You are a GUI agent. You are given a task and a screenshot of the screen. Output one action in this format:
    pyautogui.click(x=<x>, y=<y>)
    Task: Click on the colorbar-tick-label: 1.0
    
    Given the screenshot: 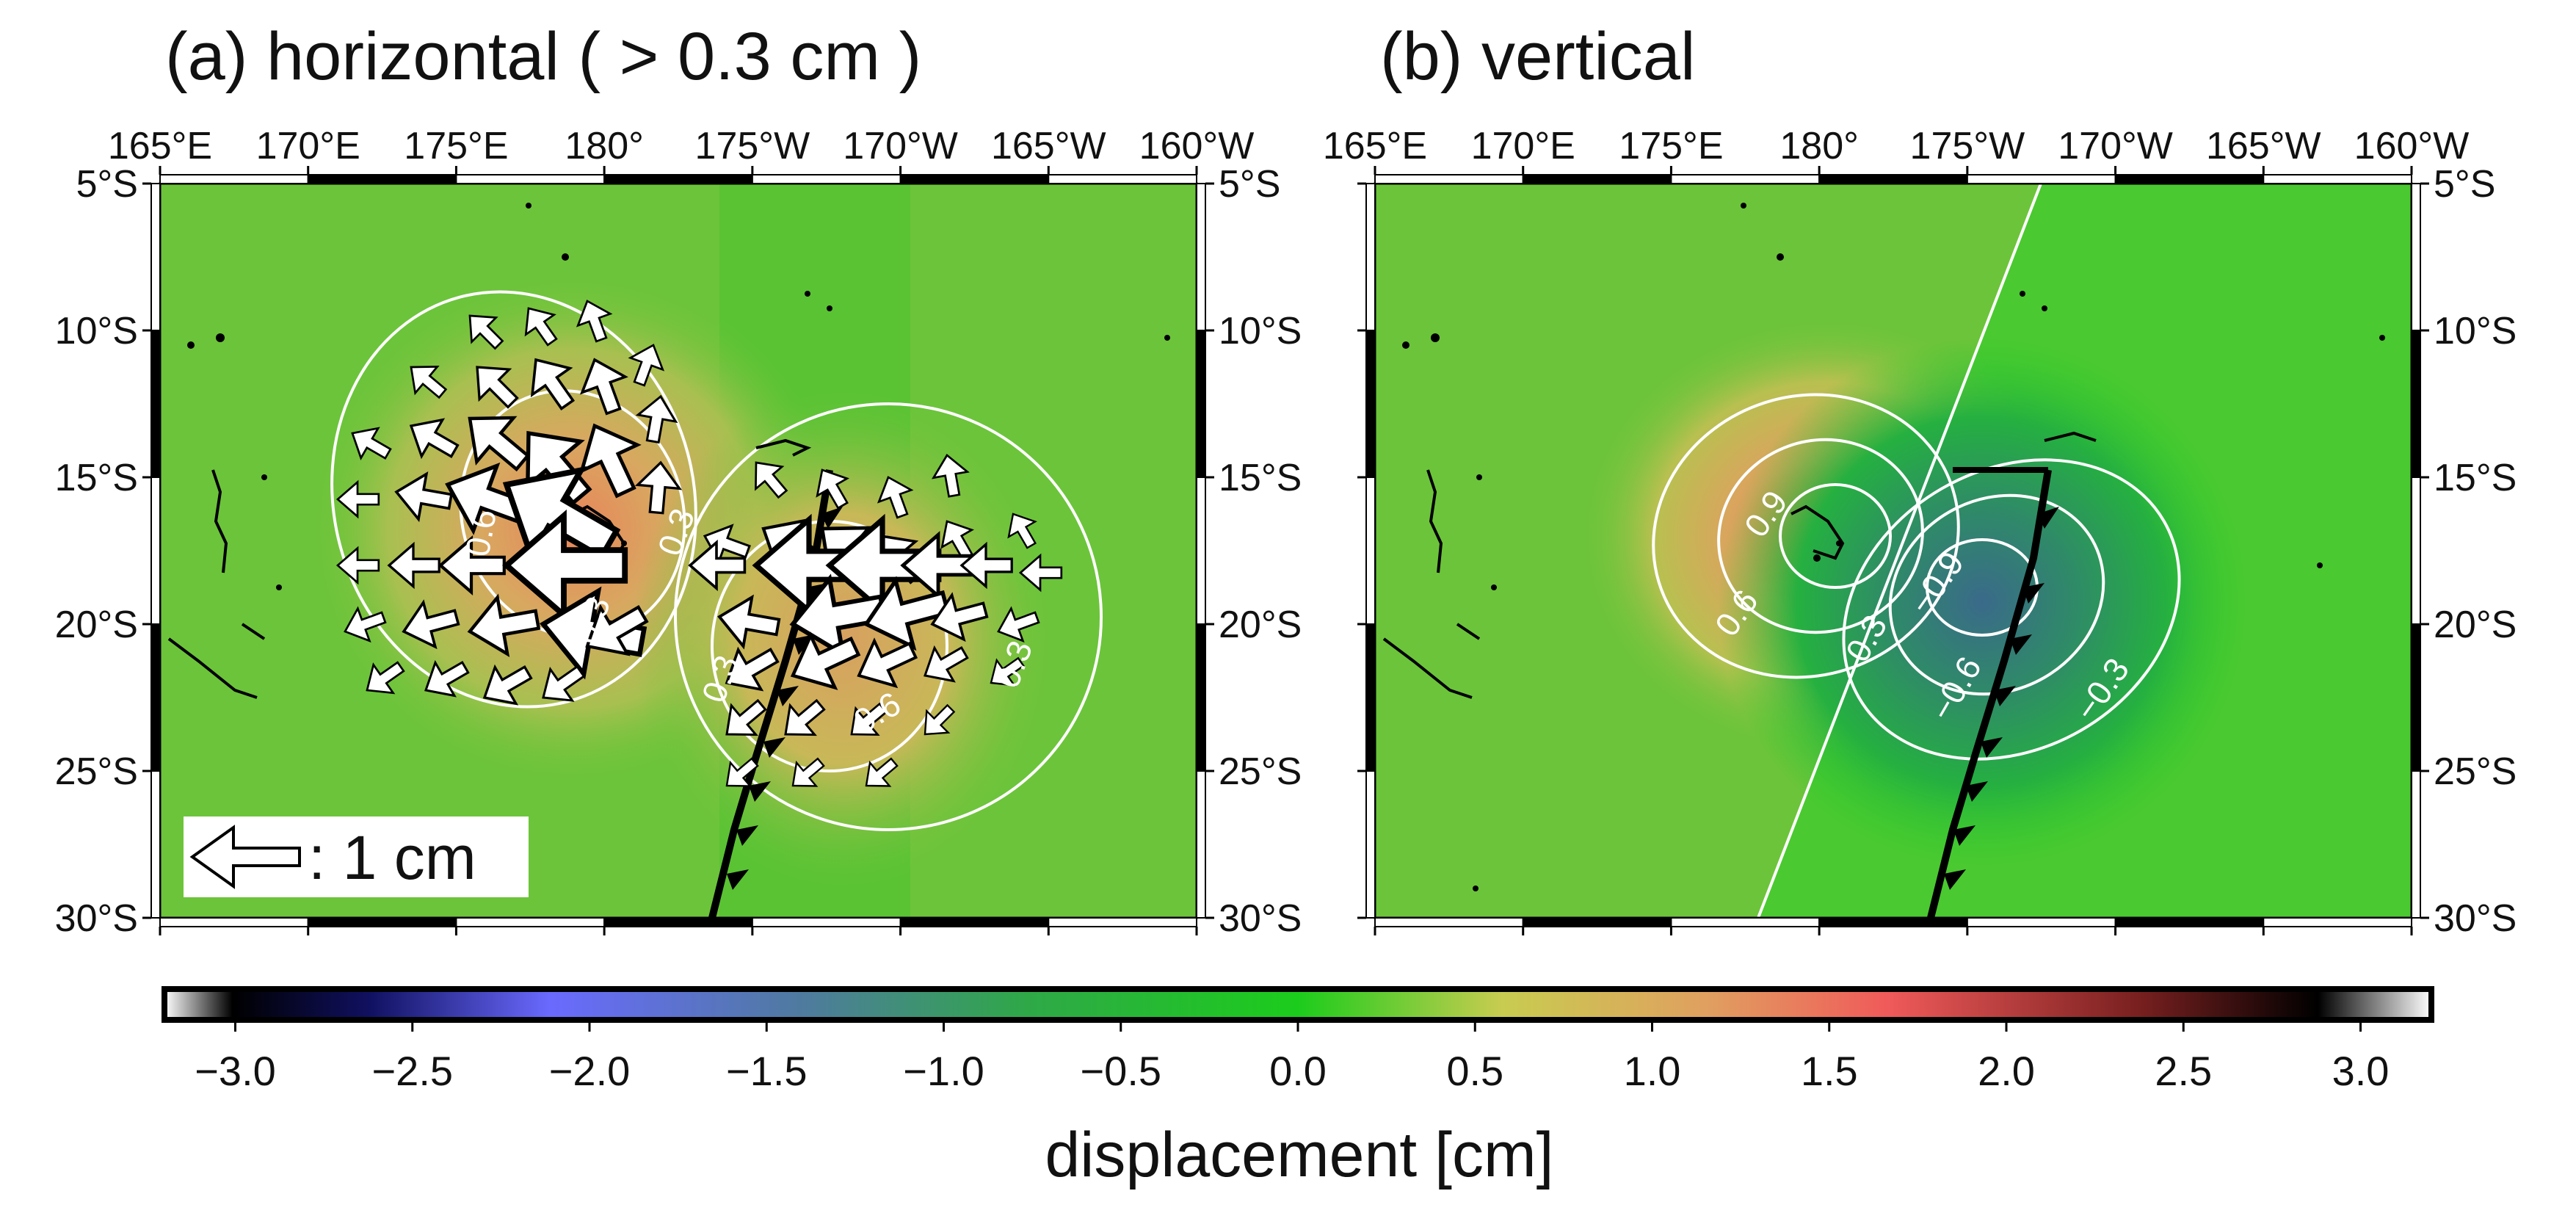 What is the action you would take?
    pyautogui.click(x=1653, y=1071)
    